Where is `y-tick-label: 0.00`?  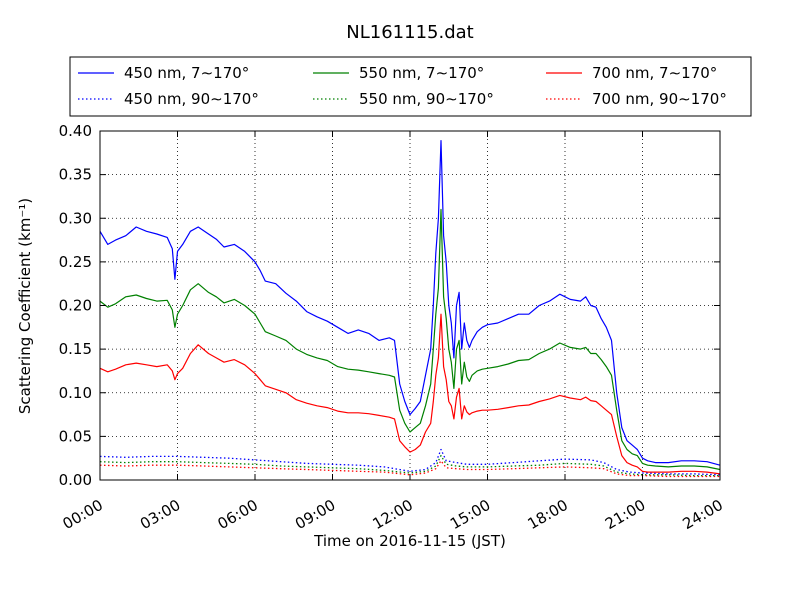 y-tick-label: 0.00 is located at coordinates (75, 480).